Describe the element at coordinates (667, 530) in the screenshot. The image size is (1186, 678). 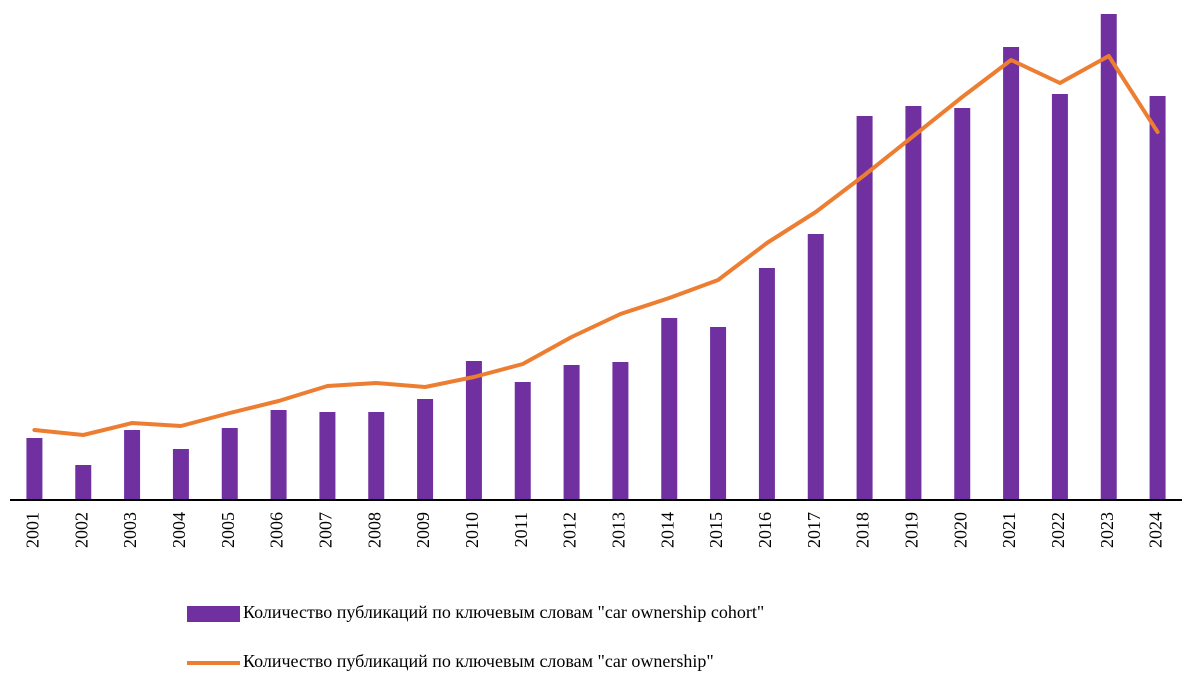
I see `x-tick-label: 2014` at that location.